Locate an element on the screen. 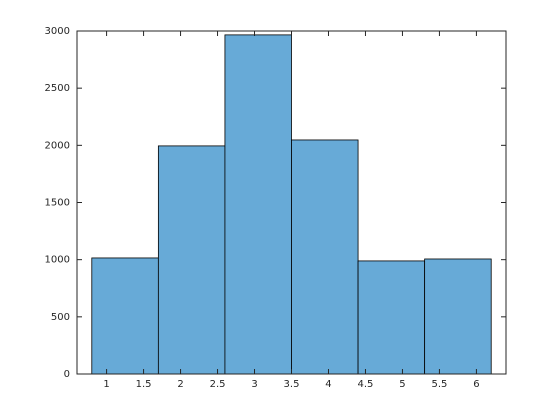 The width and height of the screenshot is (560, 420). y-tick-label: 2000 is located at coordinates (57, 145).